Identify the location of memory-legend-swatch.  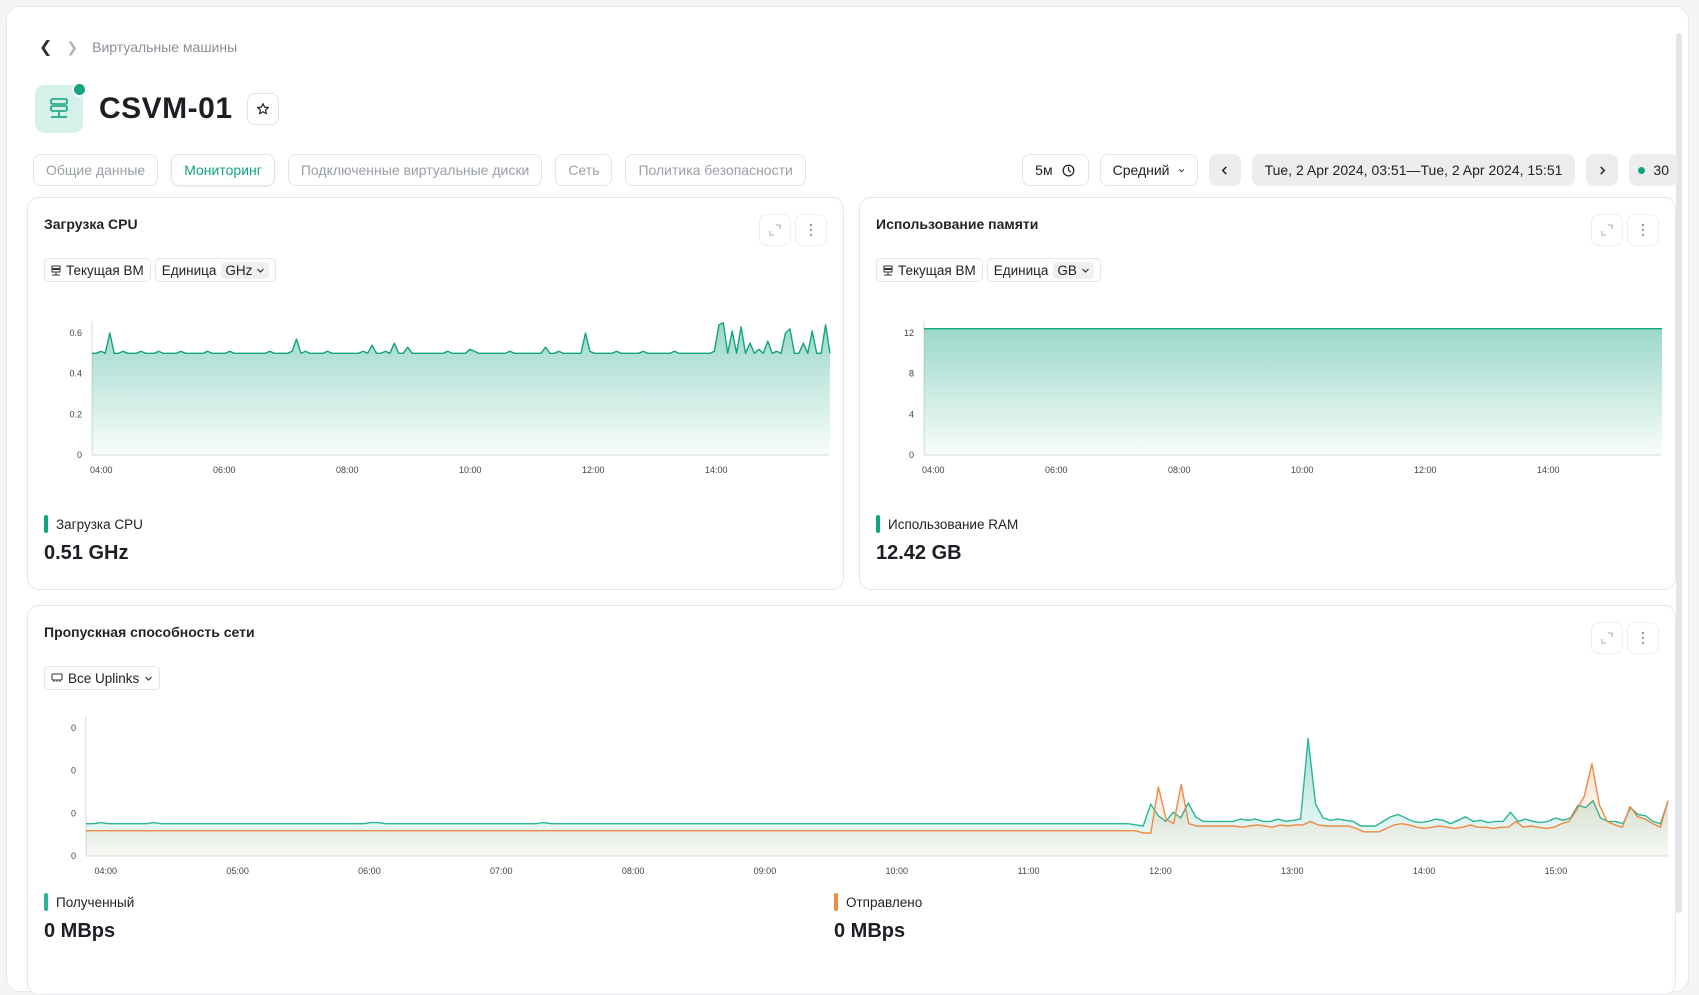
(878, 524).